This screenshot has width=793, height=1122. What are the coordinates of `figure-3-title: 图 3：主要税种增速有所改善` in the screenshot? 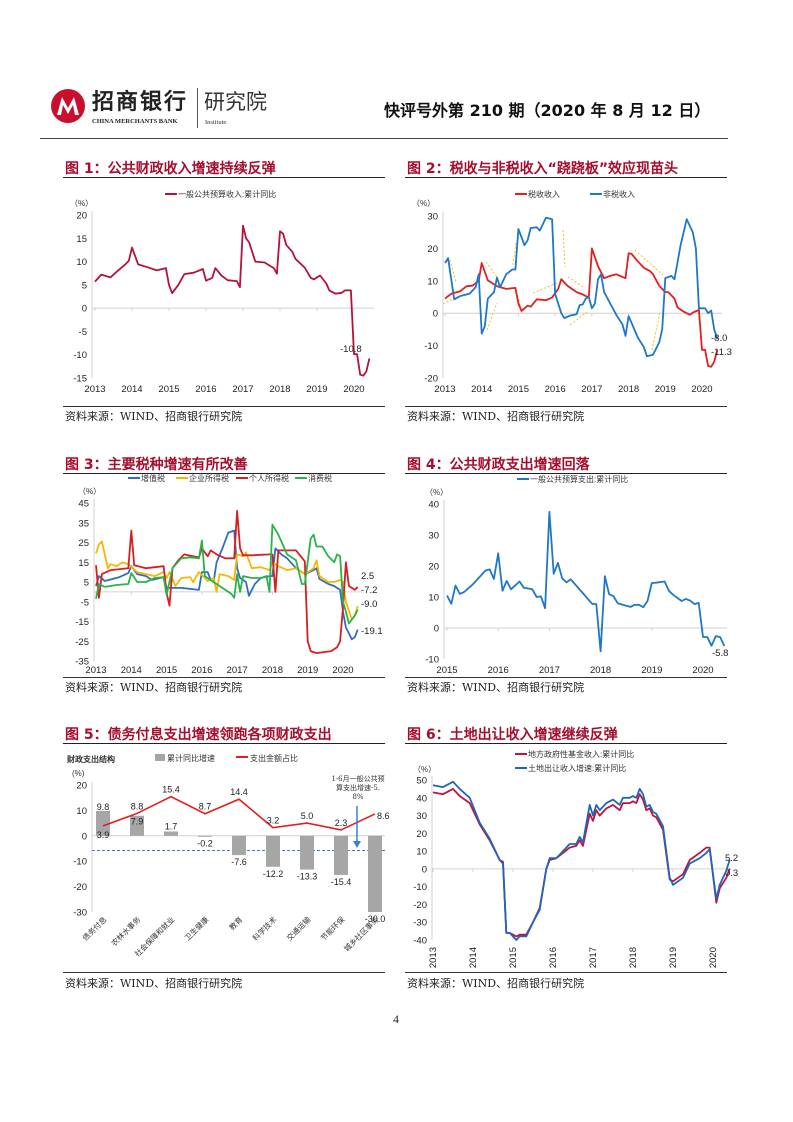 It's located at (156, 465).